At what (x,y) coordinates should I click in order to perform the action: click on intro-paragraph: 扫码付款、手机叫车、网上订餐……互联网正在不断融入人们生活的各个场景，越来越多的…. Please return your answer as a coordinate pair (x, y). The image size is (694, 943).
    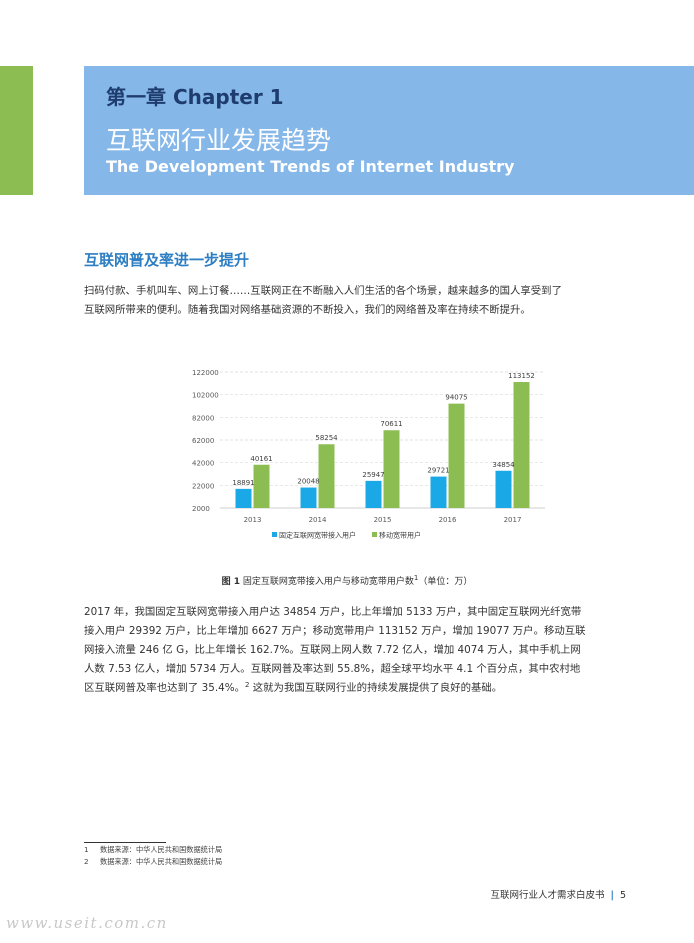
    Looking at the image, I should click on (357, 301).